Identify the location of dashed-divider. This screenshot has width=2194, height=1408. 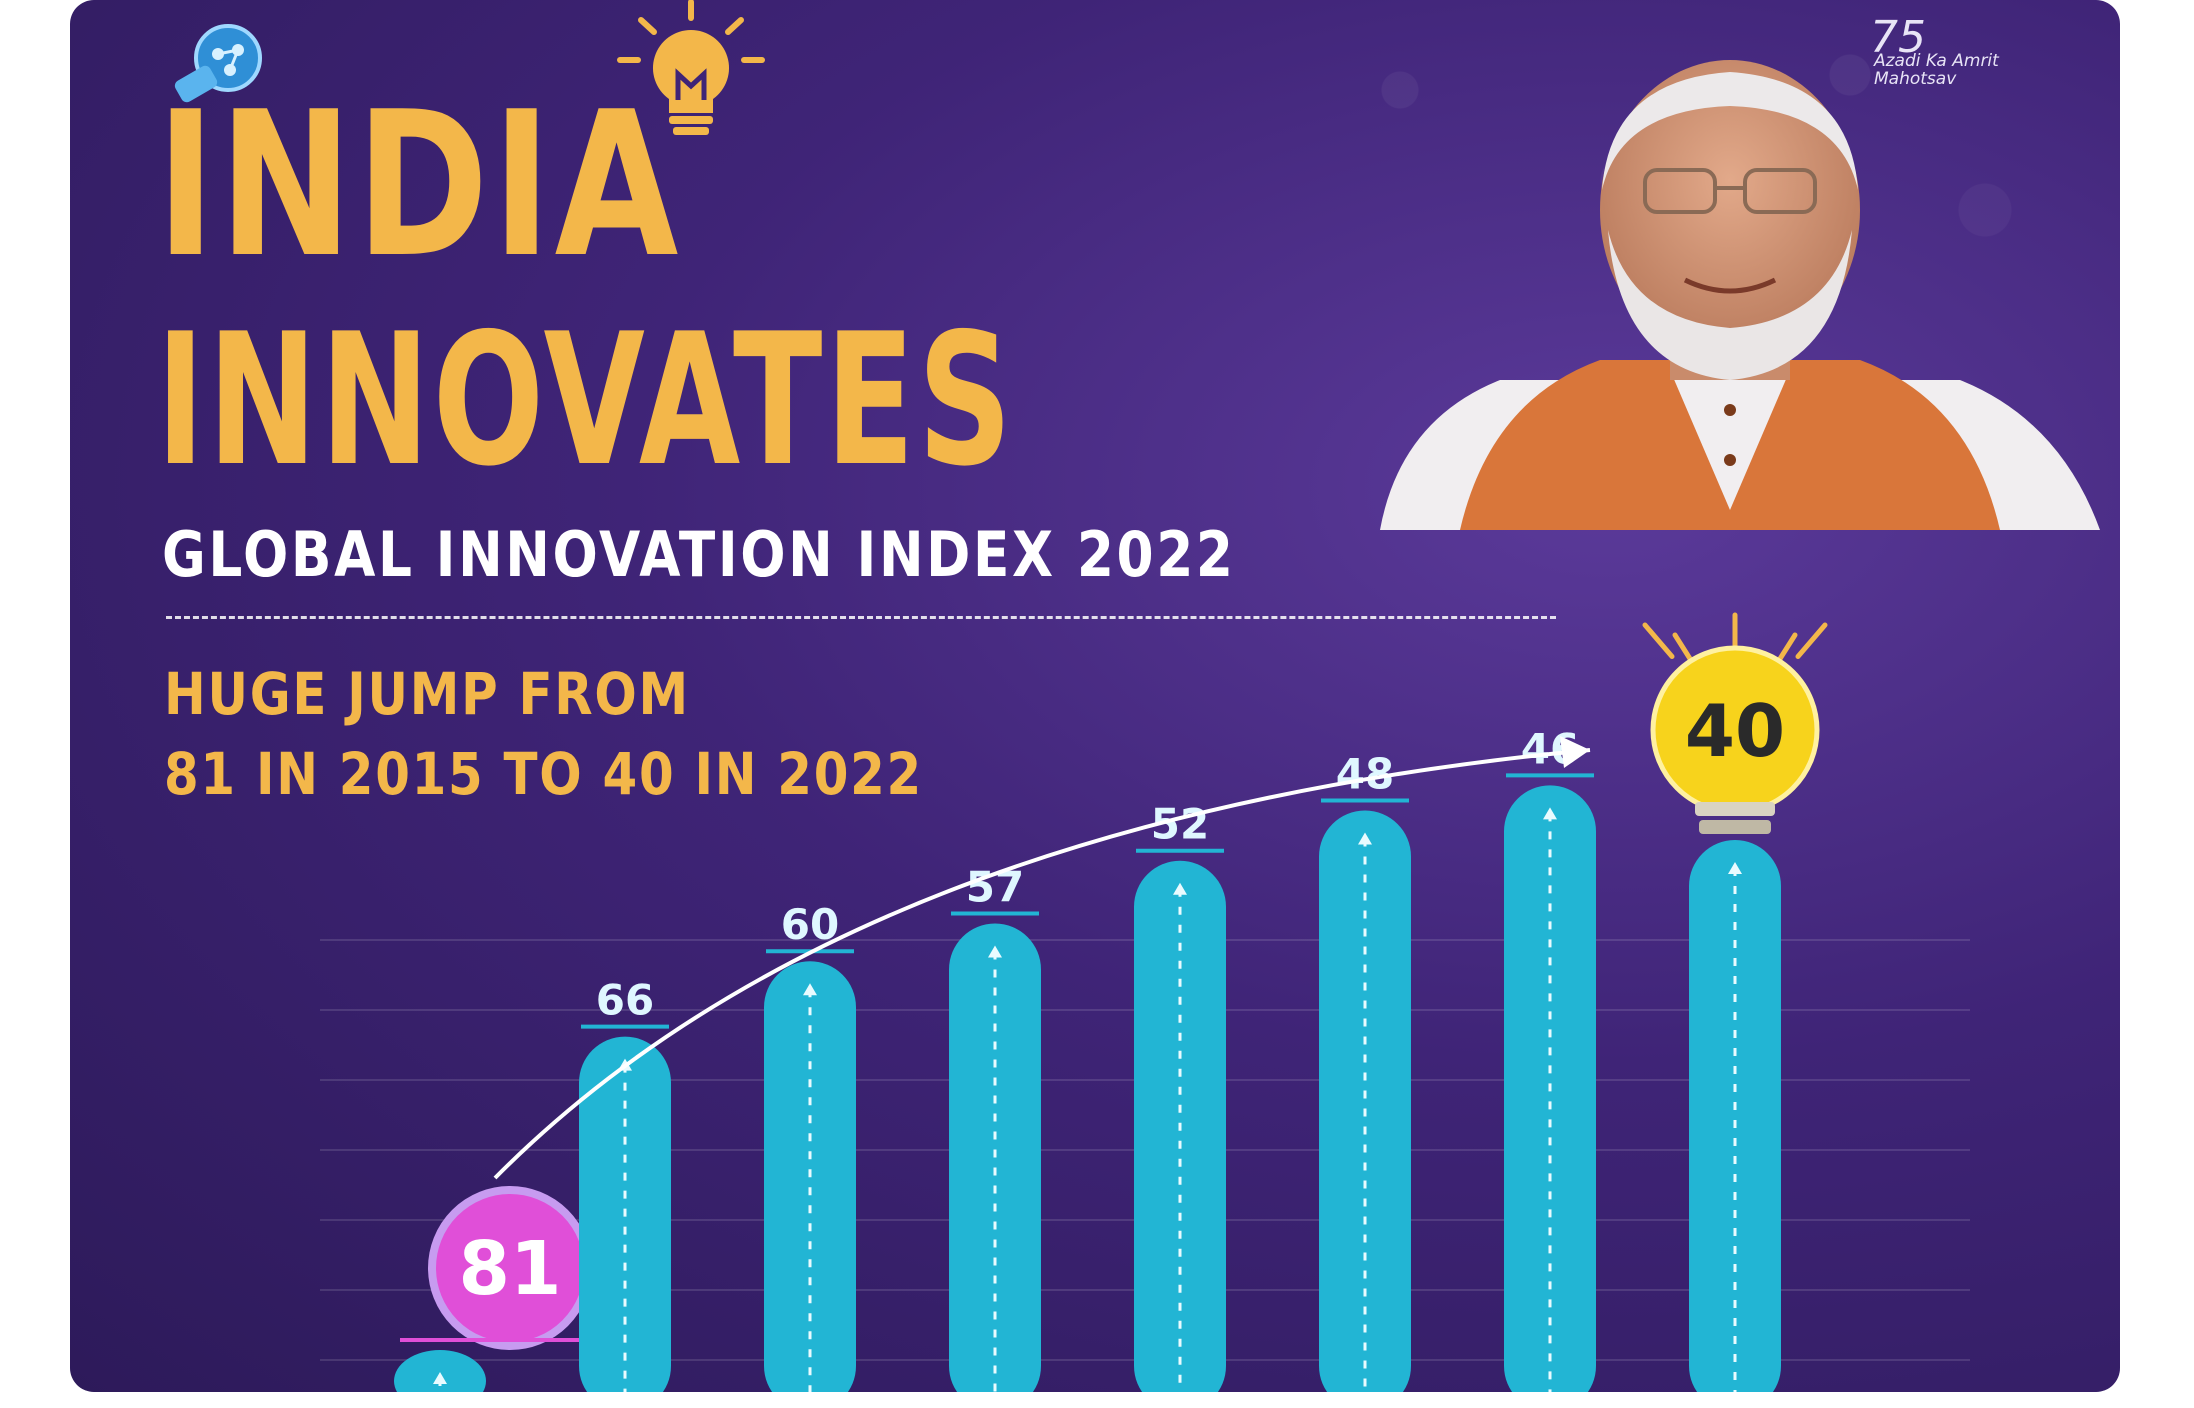
(861, 617).